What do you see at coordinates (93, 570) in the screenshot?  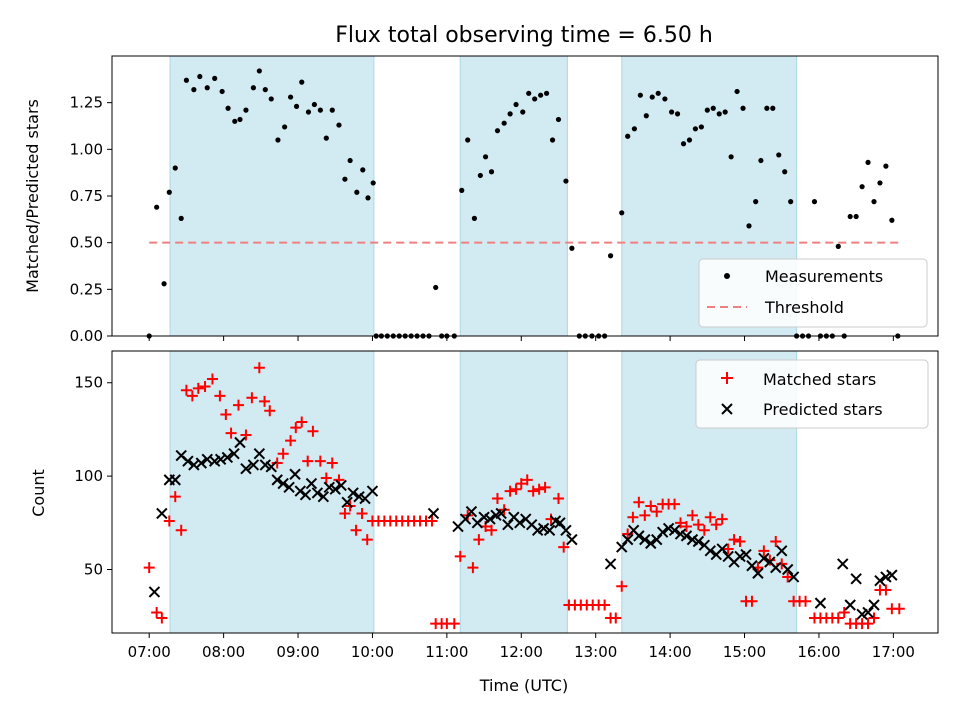 I see `y-tick-label: 50` at bounding box center [93, 570].